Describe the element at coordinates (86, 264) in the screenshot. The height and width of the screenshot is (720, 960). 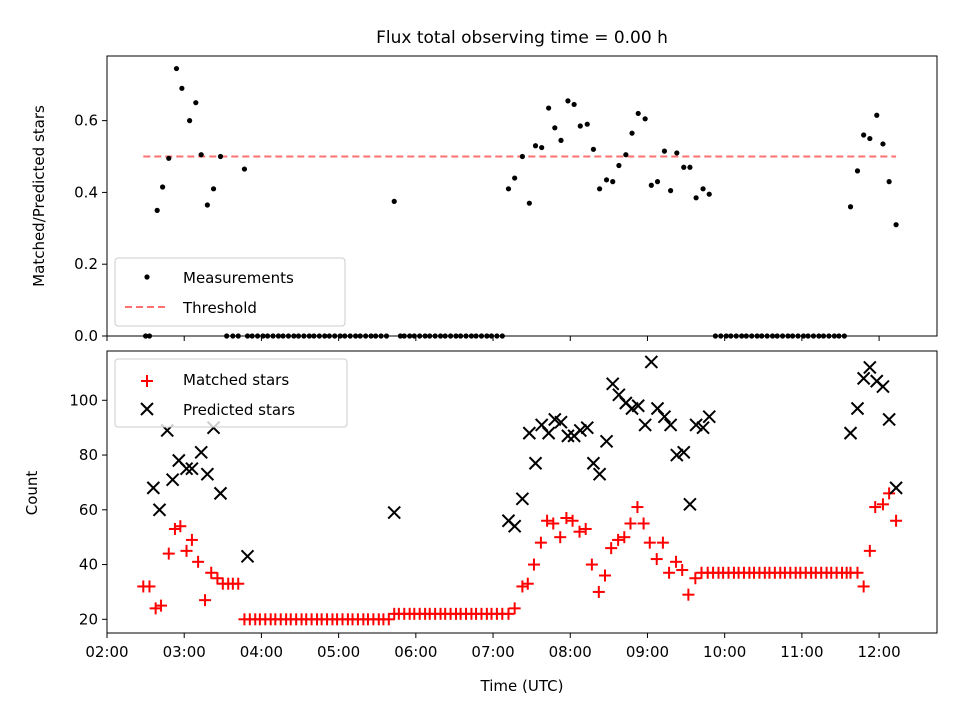
I see `top-y-tick-label-1: 0.2` at that location.